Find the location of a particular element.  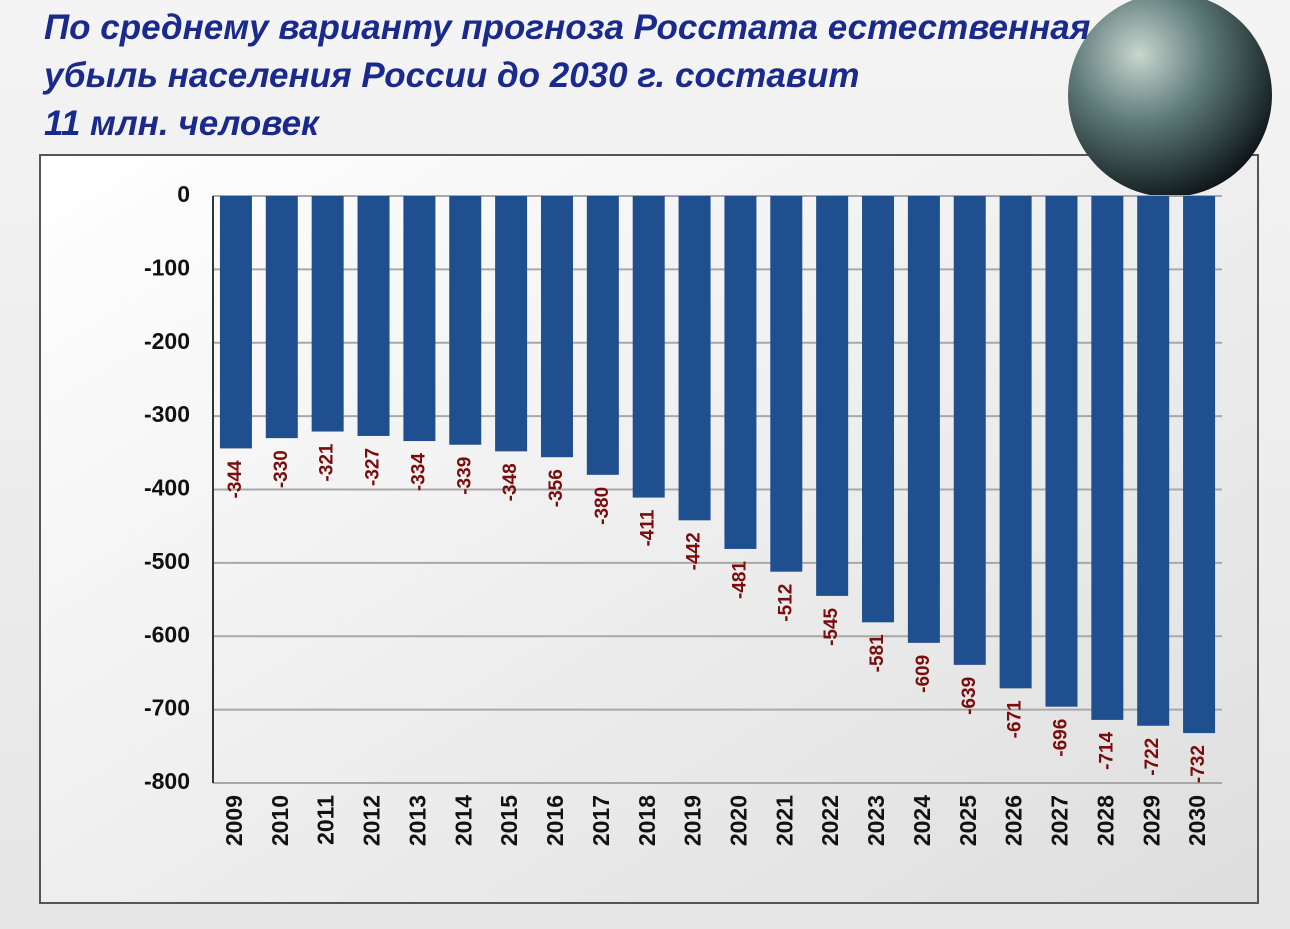

value-label: -442 is located at coordinates (694, 551).